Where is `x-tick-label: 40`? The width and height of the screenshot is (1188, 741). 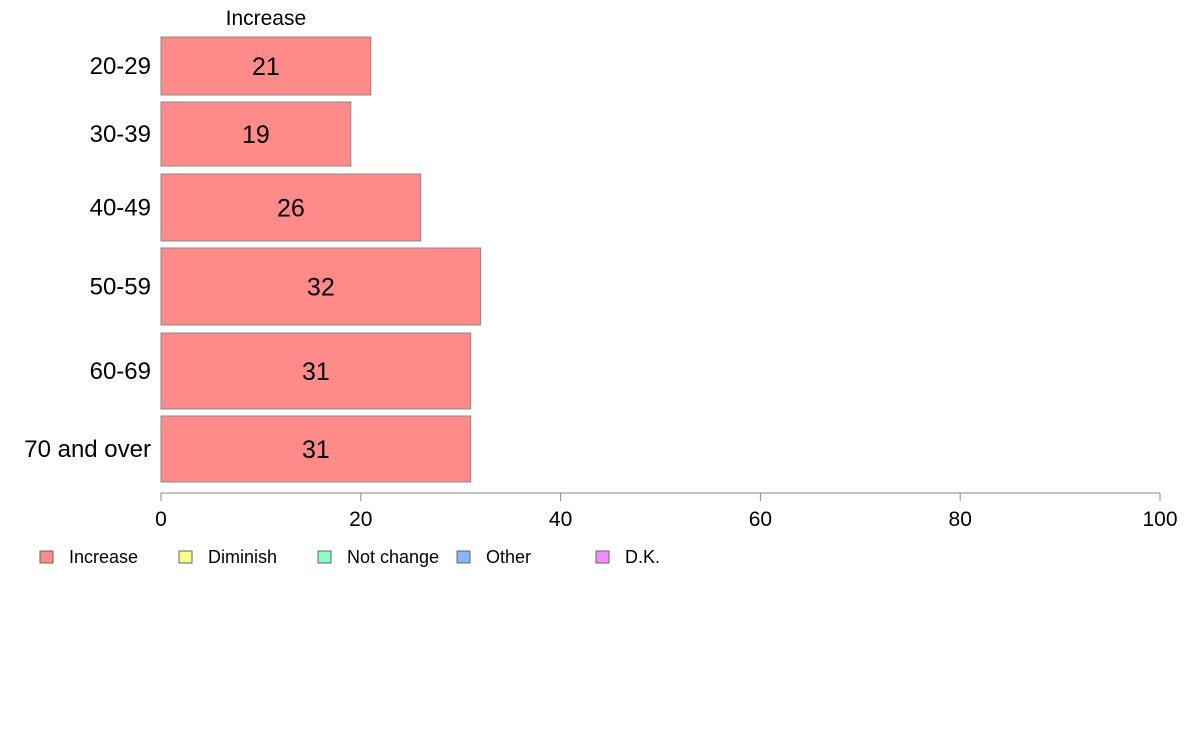 x-tick-label: 40 is located at coordinates (560, 519).